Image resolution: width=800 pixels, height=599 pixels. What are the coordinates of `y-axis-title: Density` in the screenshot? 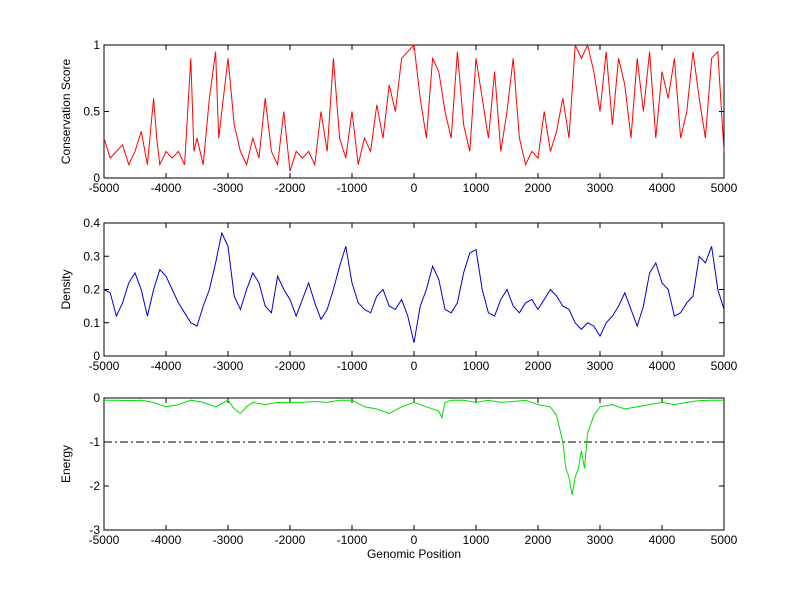 It's located at (66, 289).